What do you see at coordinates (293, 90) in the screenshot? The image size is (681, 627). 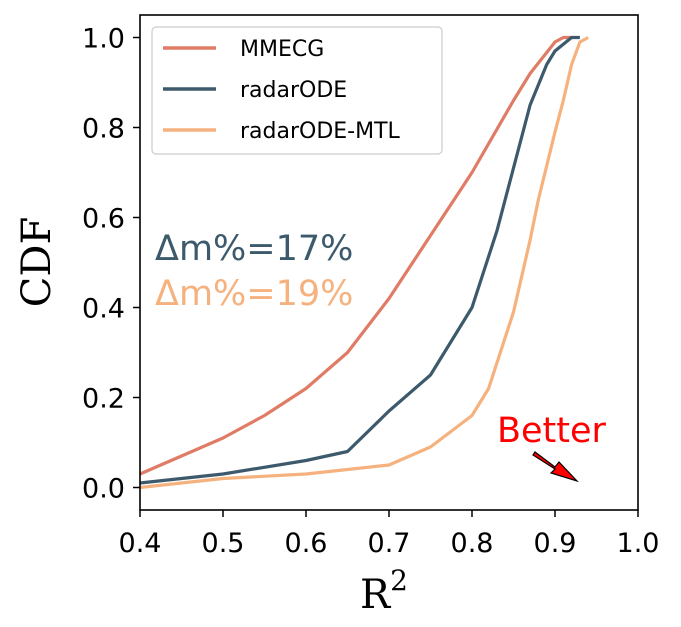 I see `legend-label: radarODE` at bounding box center [293, 90].